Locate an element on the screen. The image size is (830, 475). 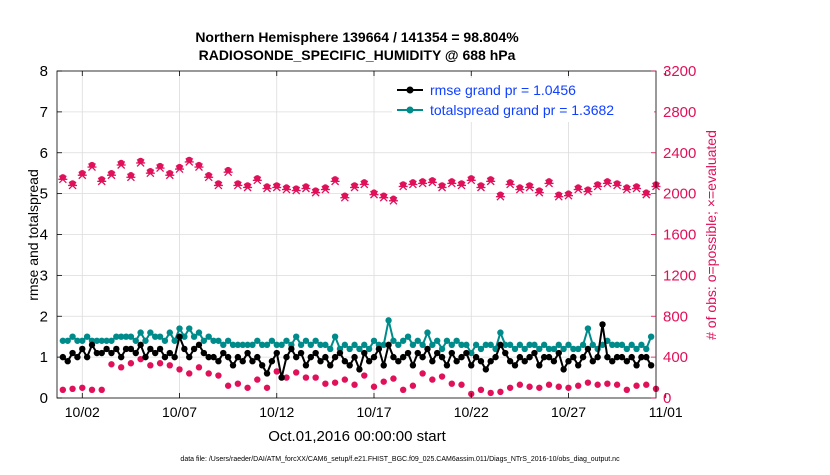
y-tick-label-right: 800 is located at coordinates (675, 316).